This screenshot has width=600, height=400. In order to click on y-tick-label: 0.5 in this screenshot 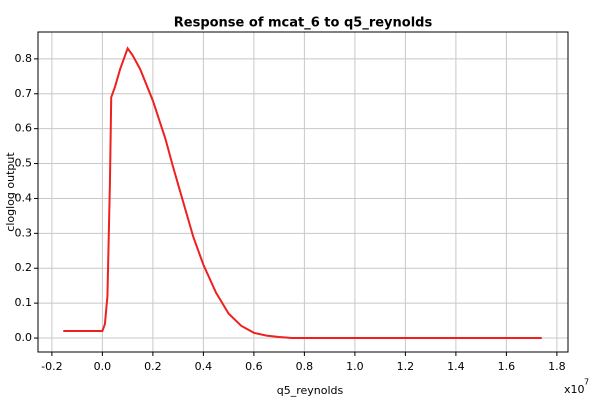, I will do `click(24, 163)`.